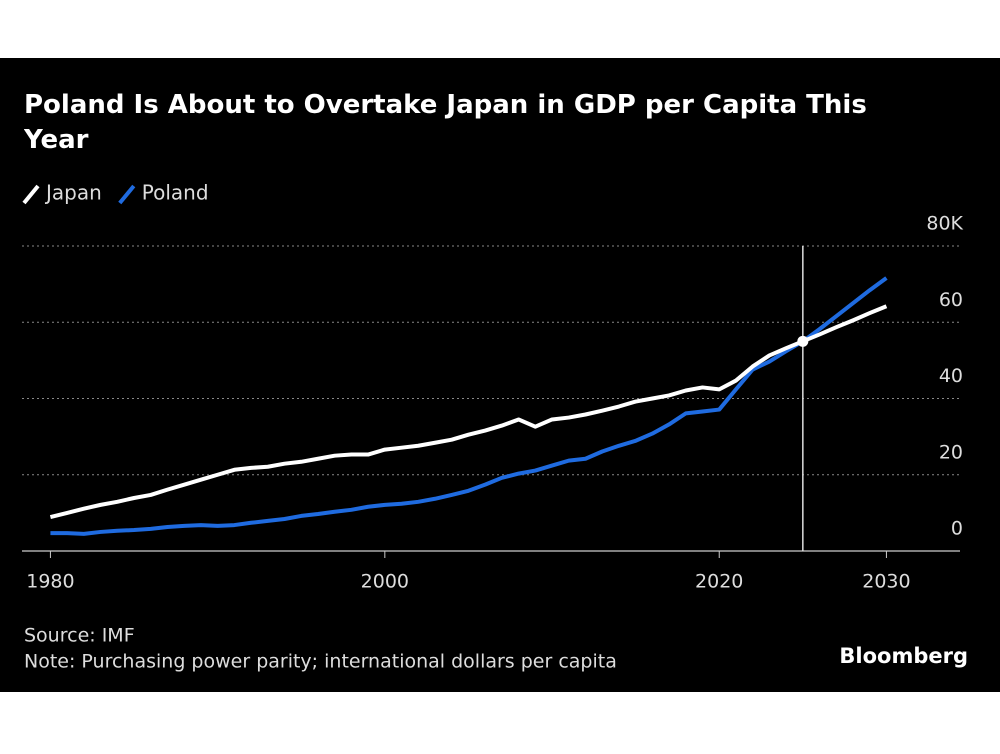  I want to click on source: Source: IMF, so click(79, 636).